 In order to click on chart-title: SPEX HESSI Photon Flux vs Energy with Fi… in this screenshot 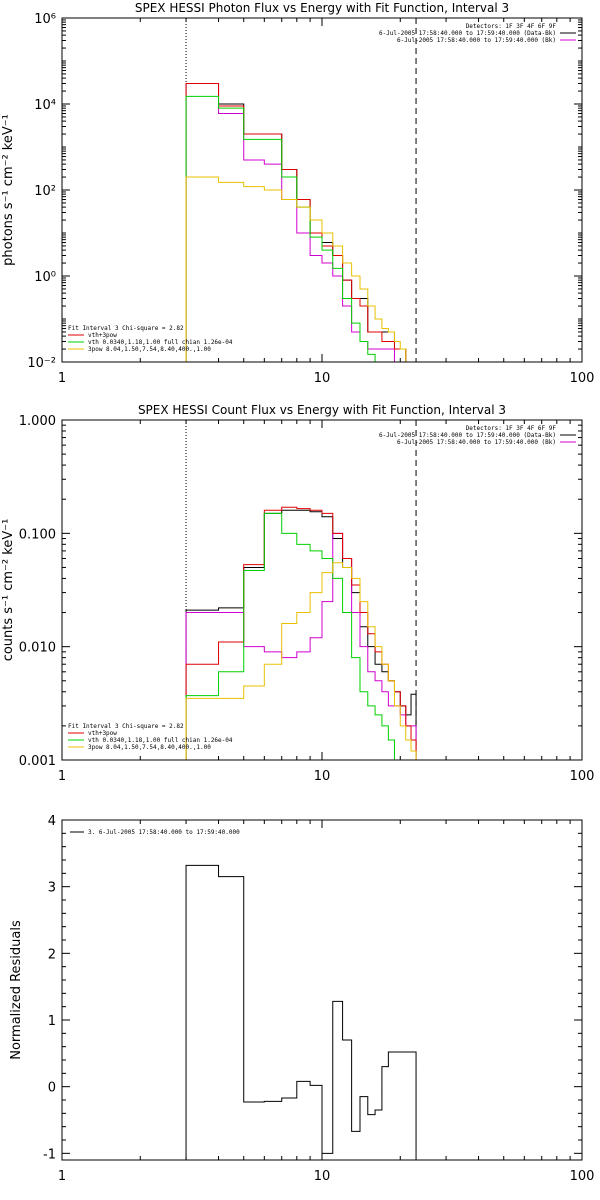, I will do `click(322, 8)`.